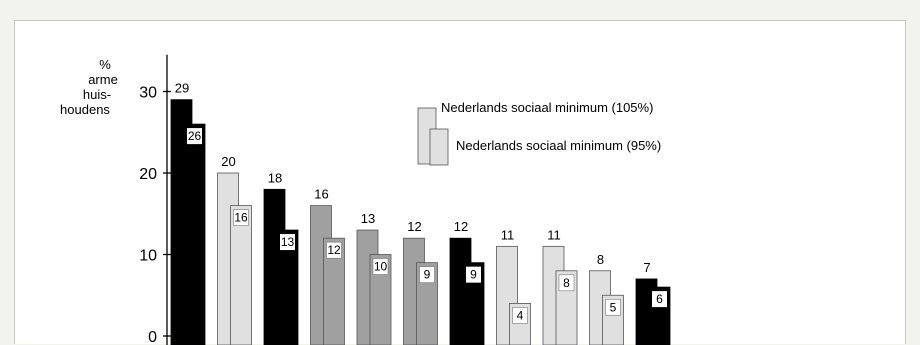 The height and width of the screenshot is (345, 920). I want to click on y-tick-label: 10, so click(148, 256).